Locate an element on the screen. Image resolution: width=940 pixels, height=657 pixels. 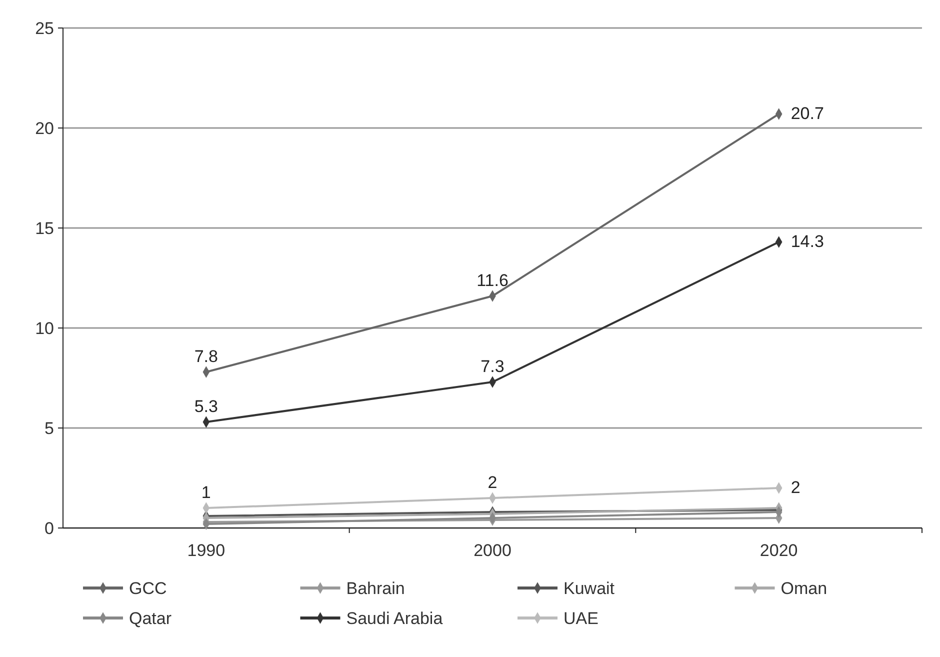
data-label: 1 is located at coordinates (206, 492).